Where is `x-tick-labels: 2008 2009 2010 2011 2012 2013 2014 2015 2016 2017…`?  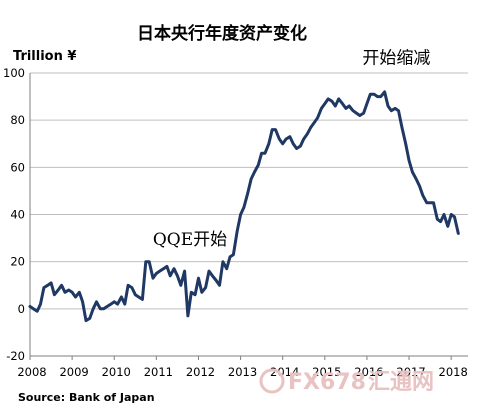 x-tick-labels: 2008 2009 2010 2011 2012 2013 2014 2015 2016 2017… is located at coordinates (242, 372).